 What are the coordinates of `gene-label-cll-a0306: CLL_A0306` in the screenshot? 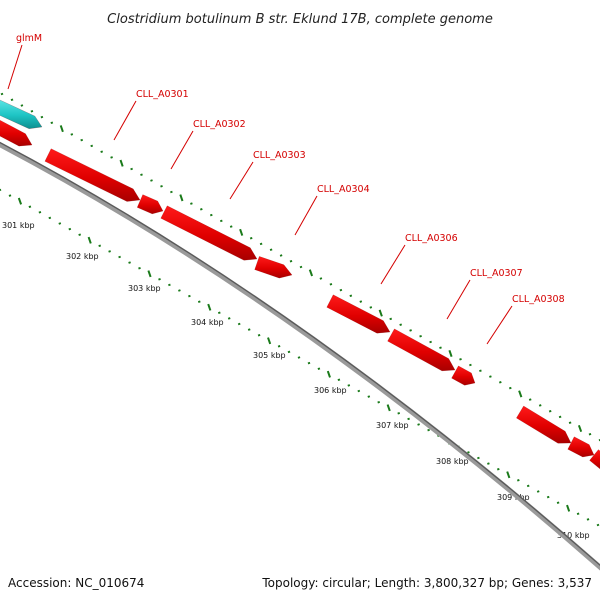 It's located at (431, 238).